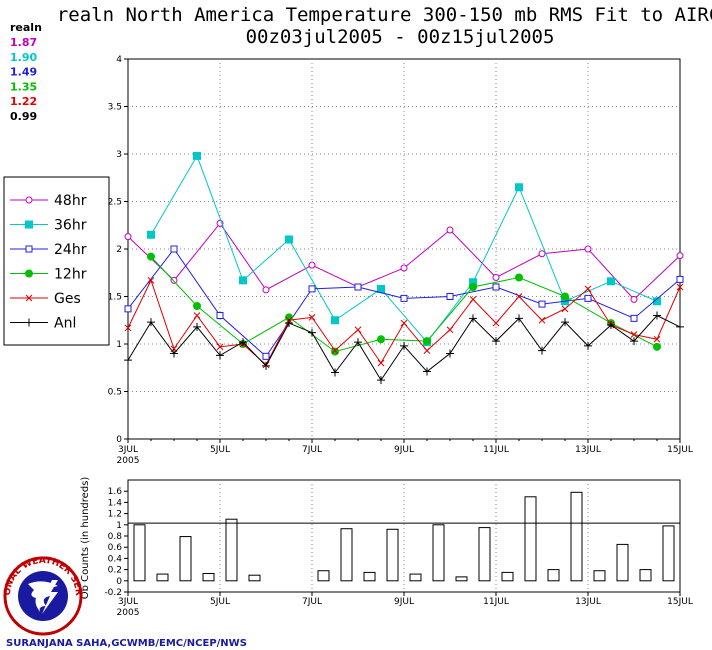 This screenshot has height=650, width=712. Describe the element at coordinates (23, 57) in the screenshot. I see `stat-36hr: 1.90` at that location.